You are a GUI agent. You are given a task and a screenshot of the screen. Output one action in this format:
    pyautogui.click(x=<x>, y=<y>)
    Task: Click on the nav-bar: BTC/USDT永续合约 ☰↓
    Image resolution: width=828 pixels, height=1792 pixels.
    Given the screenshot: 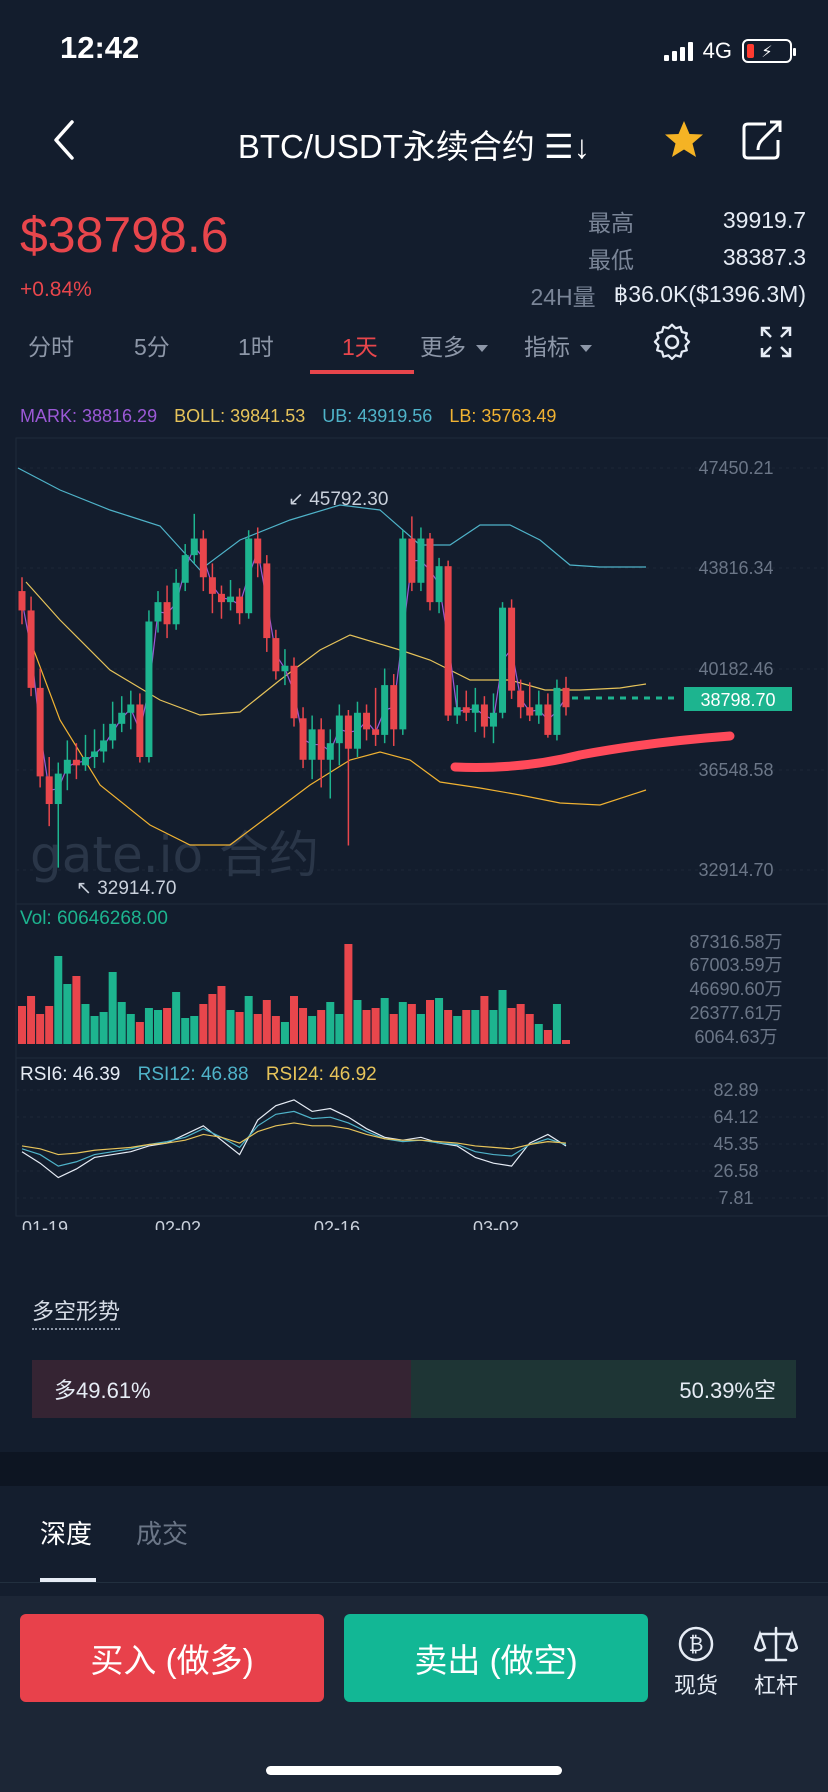 What is the action you would take?
    pyautogui.click(x=414, y=140)
    